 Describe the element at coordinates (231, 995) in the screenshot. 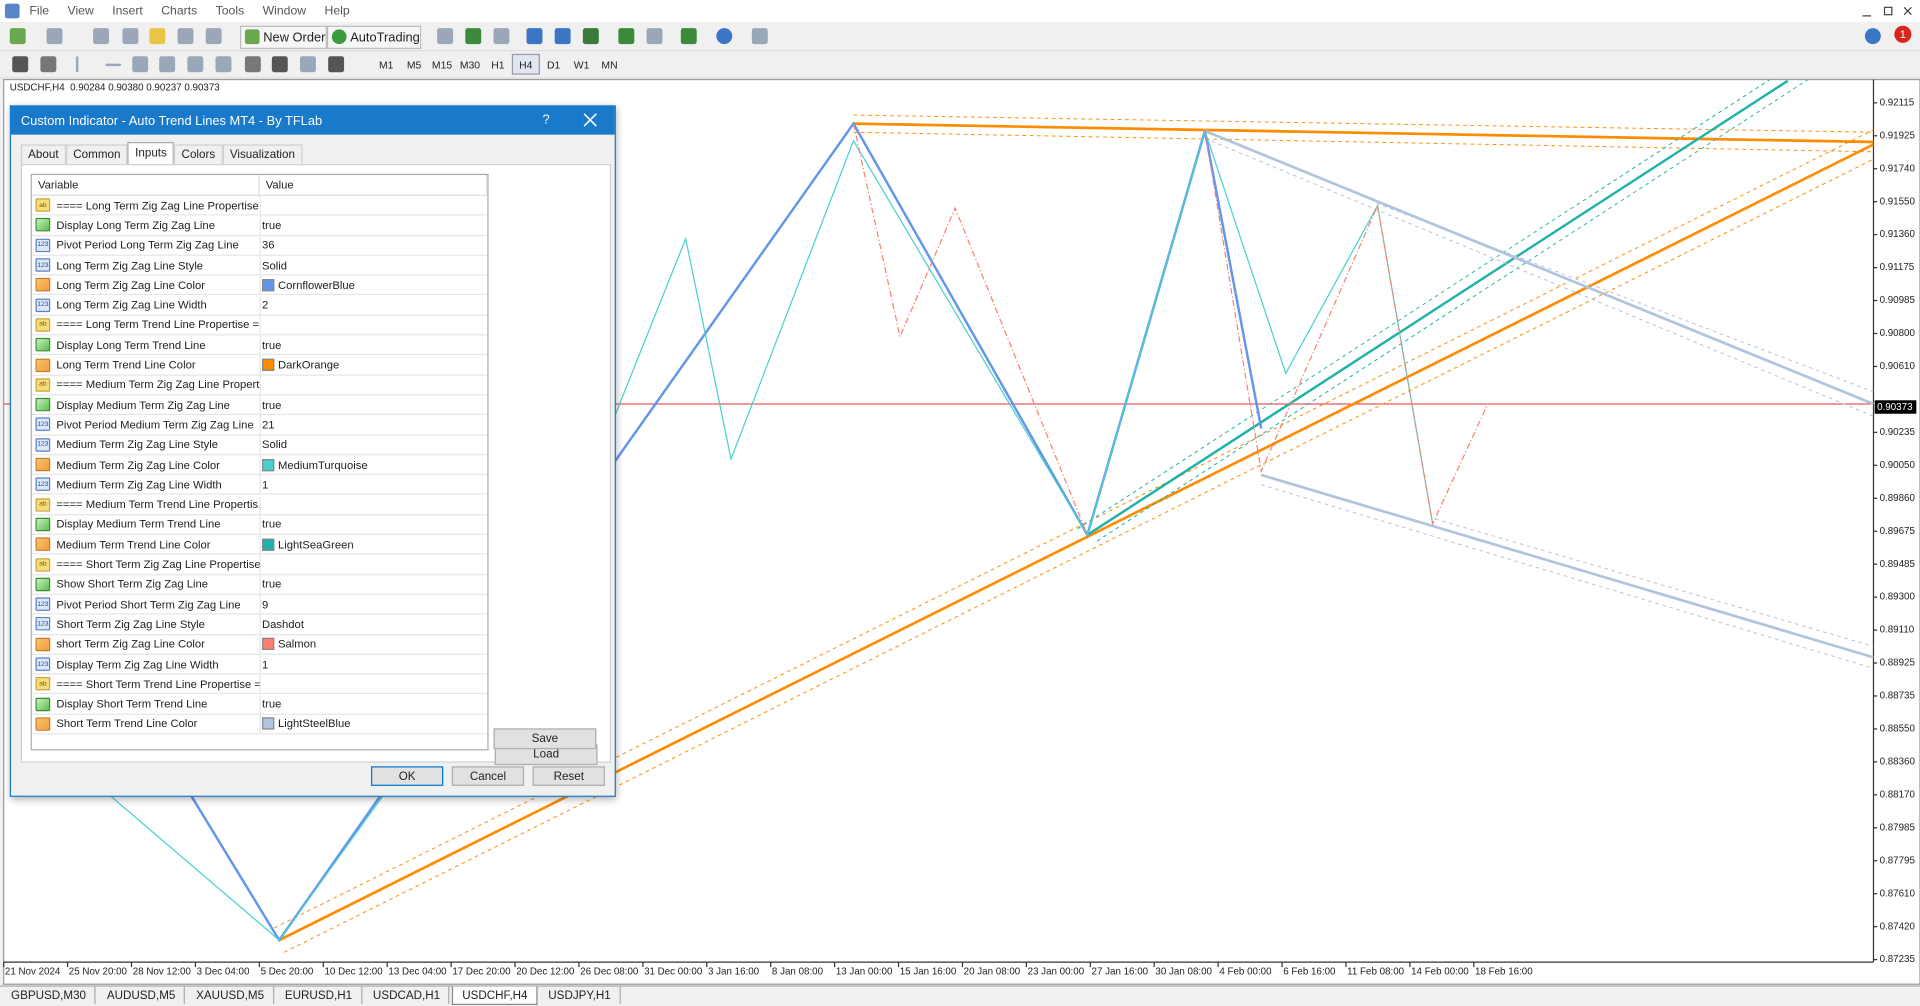

I see `symbol-tab: XAUUSD,M5` at that location.